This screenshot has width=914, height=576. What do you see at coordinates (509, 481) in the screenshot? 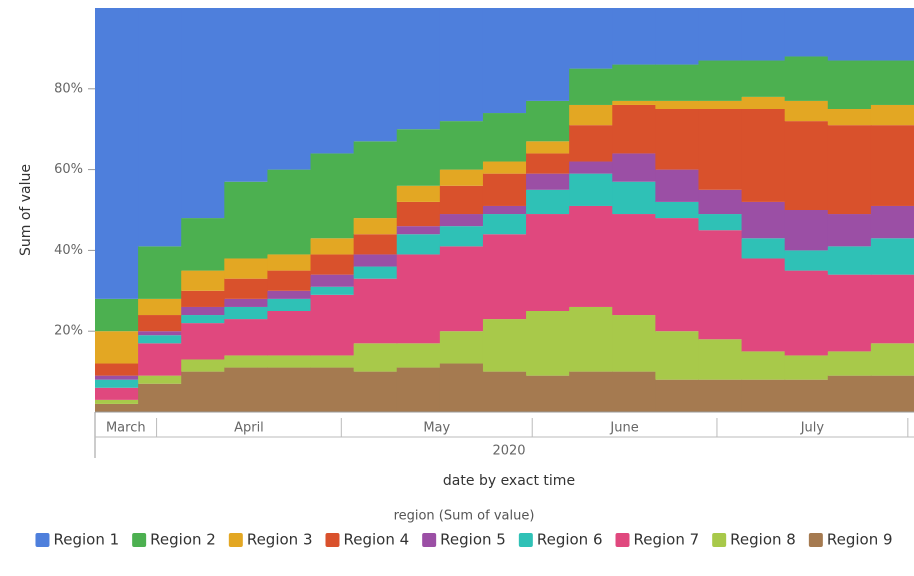
I see `x-axis-title: date by exact time` at bounding box center [509, 481].